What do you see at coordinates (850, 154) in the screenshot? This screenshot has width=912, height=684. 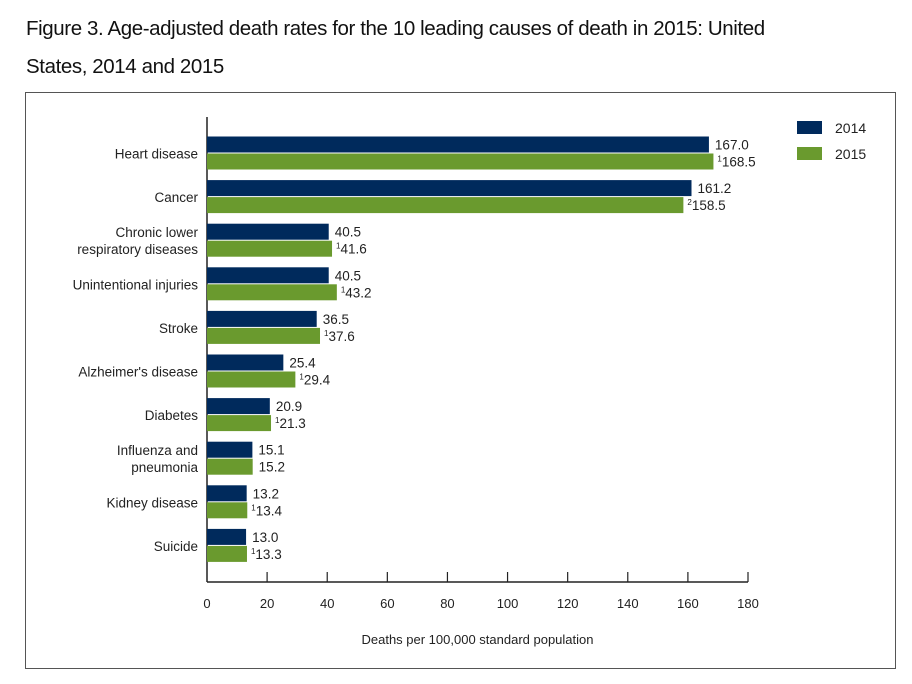 I see `legend-label-2015: 2015` at bounding box center [850, 154].